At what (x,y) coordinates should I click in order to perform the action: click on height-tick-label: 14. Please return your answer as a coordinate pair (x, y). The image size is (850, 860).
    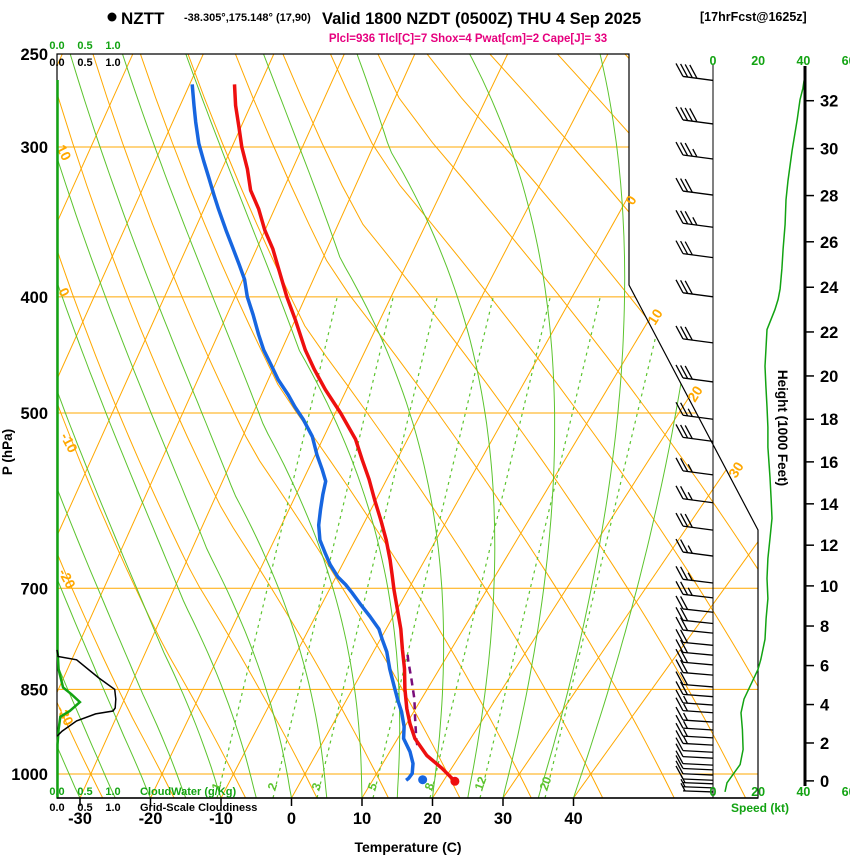
    Looking at the image, I should click on (829, 505).